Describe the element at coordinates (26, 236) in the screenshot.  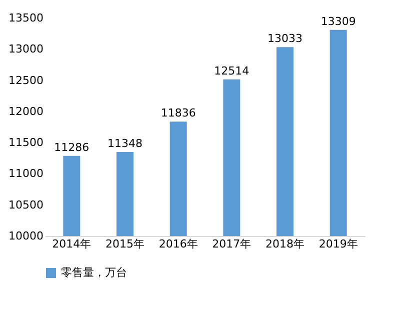
I see `y-tick-label: 10000` at that location.